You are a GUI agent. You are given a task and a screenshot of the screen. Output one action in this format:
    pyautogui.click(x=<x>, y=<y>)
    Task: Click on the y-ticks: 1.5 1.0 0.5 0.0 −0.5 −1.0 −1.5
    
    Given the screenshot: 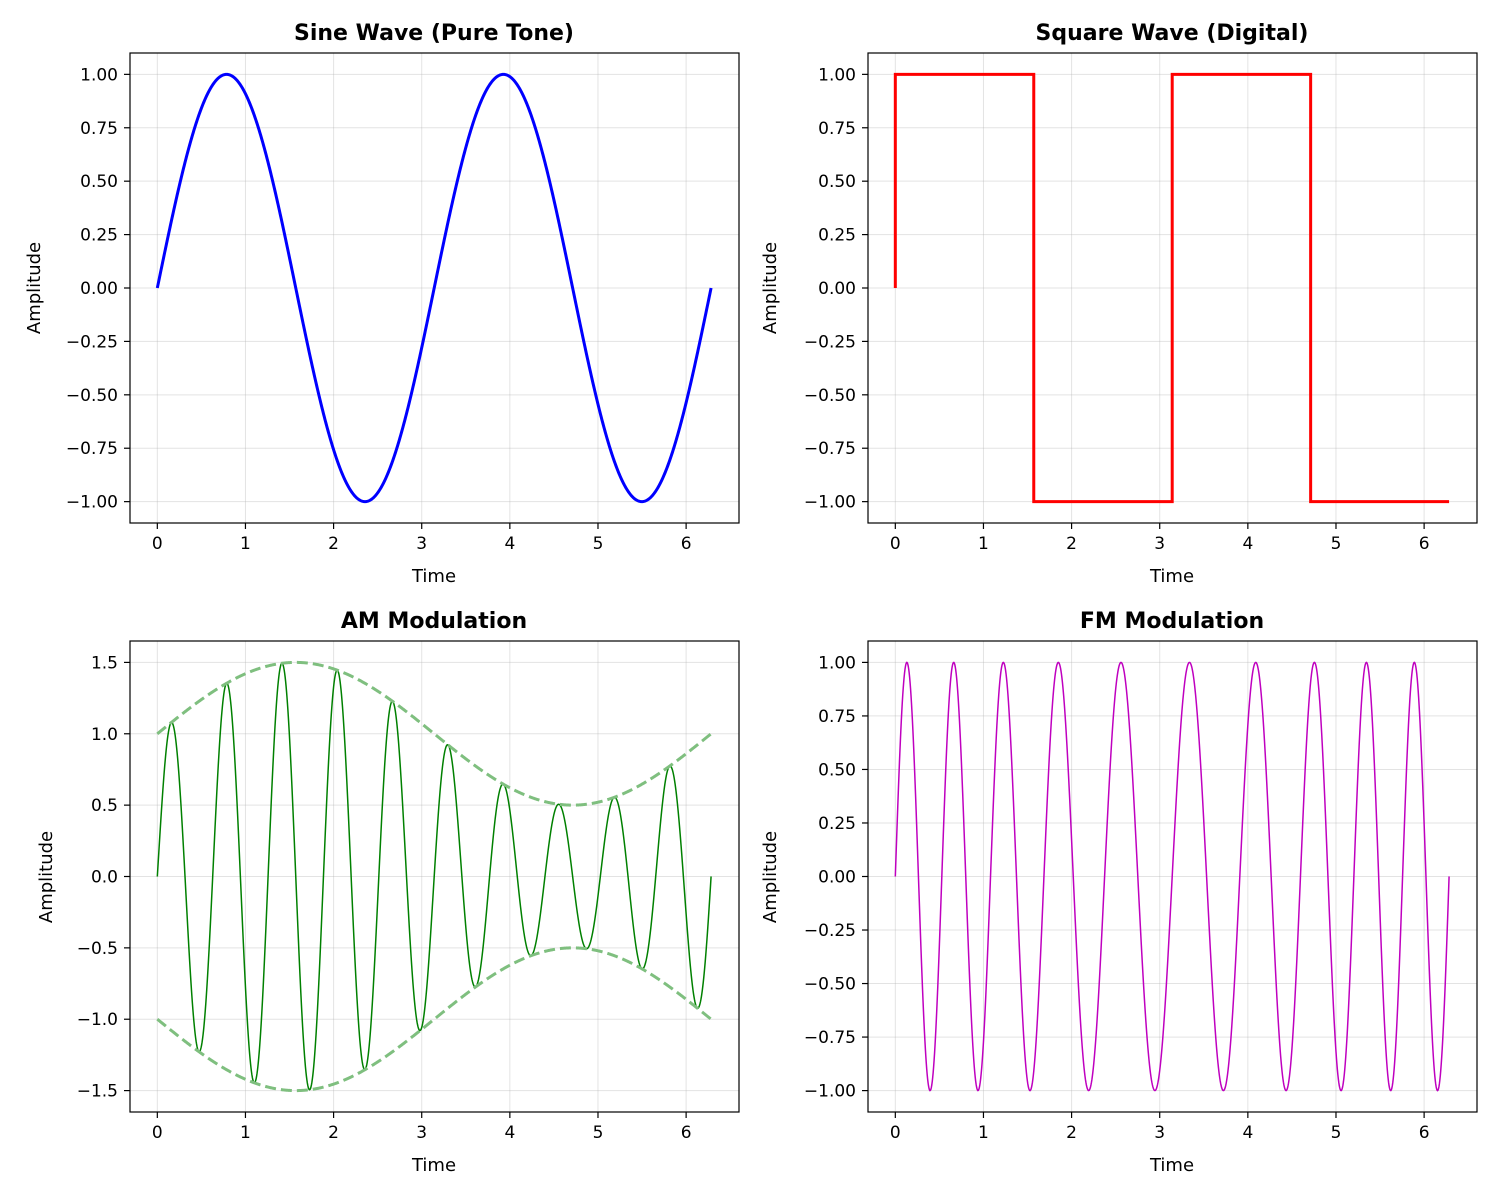 What is the action you would take?
    pyautogui.click(x=103, y=877)
    